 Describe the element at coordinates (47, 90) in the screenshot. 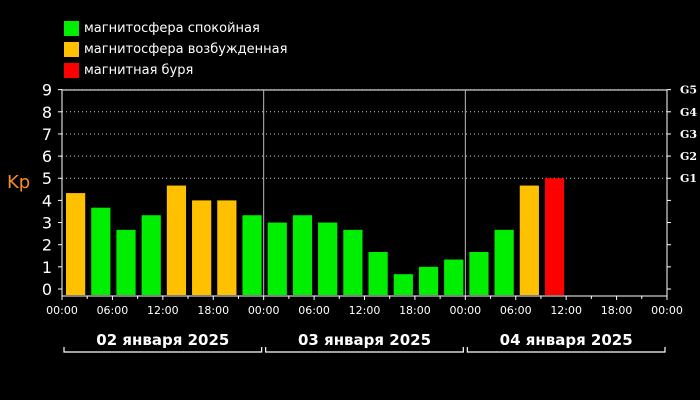

I see `y-tick-label: 9` at that location.